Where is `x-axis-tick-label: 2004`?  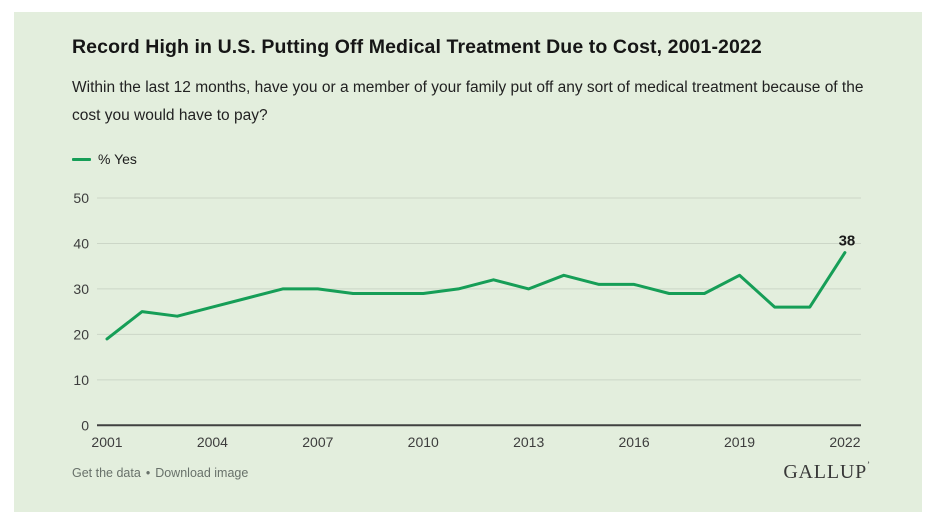
x-axis-tick-label: 2004 is located at coordinates (212, 442).